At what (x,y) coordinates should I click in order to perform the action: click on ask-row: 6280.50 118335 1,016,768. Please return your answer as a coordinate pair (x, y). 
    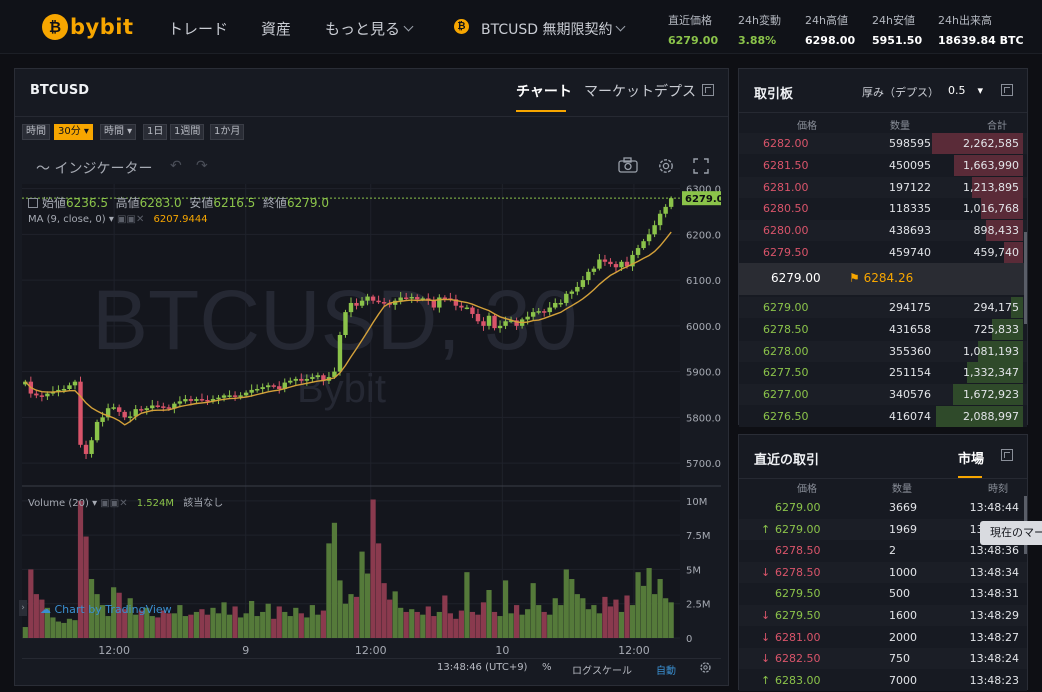
    Looking at the image, I should click on (883, 209).